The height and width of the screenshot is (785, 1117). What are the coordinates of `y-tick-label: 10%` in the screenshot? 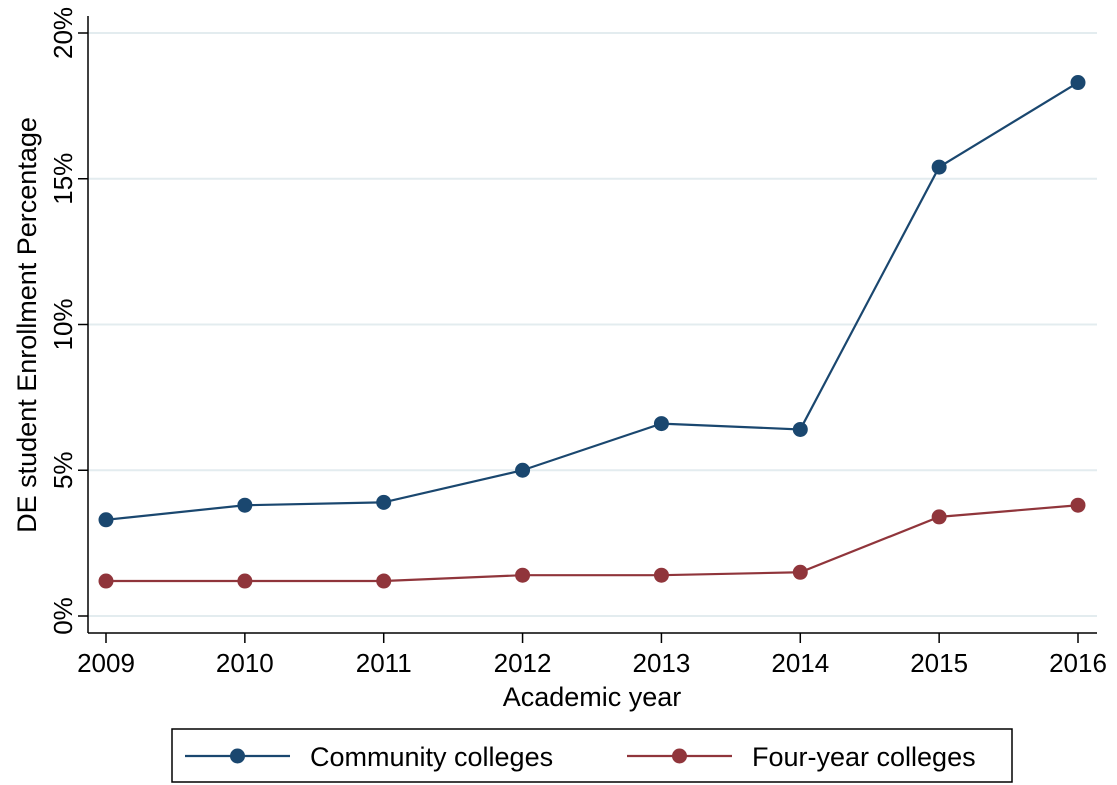 It's located at (63, 324).